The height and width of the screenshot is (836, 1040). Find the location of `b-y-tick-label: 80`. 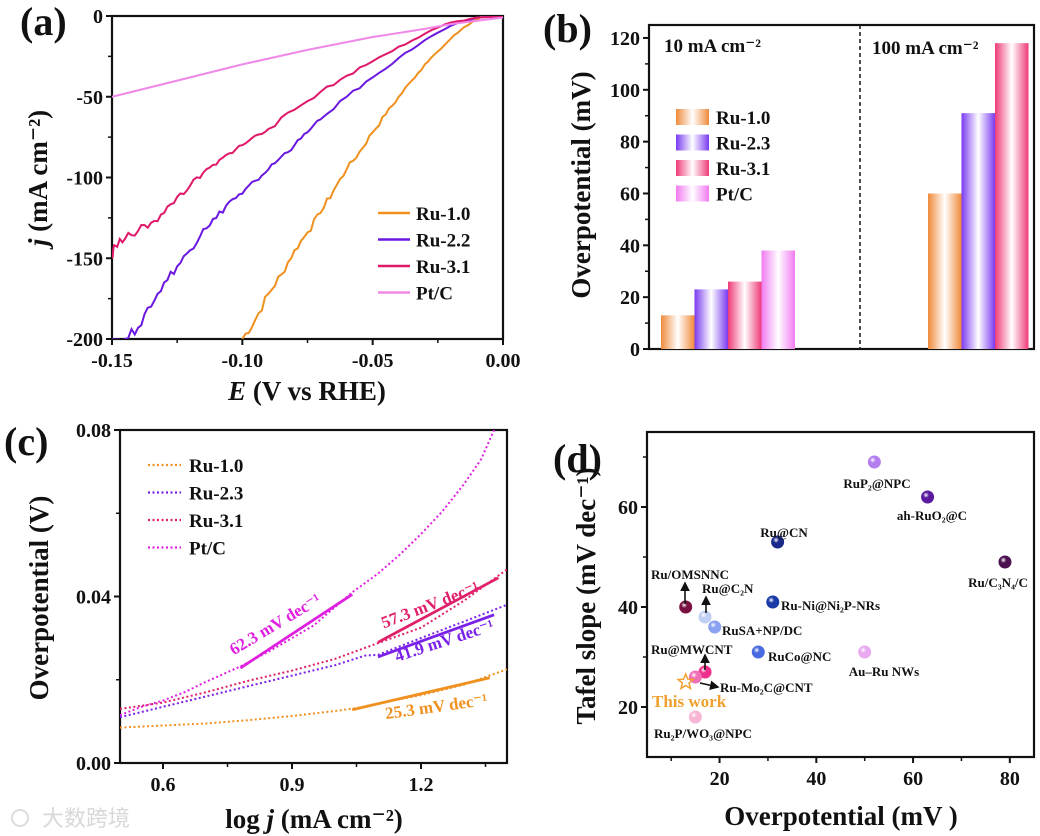

b-y-tick-label: 80 is located at coordinates (630, 143).